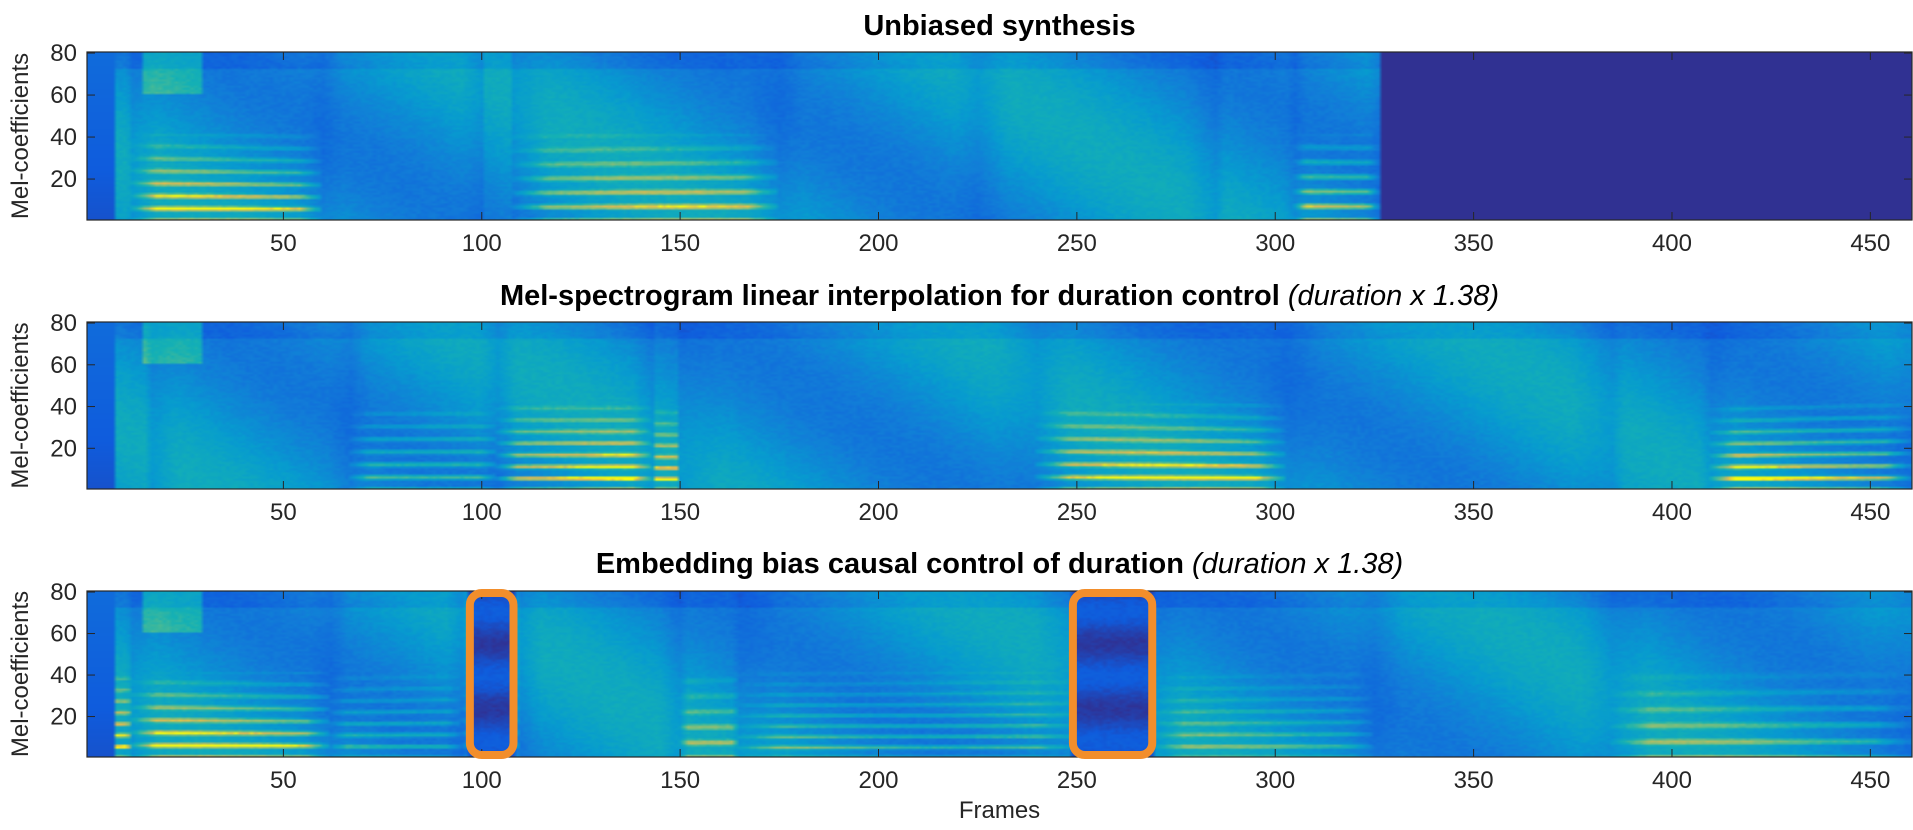  Describe the element at coordinates (999, 810) in the screenshot. I see `x-axis-label: Frames` at that location.